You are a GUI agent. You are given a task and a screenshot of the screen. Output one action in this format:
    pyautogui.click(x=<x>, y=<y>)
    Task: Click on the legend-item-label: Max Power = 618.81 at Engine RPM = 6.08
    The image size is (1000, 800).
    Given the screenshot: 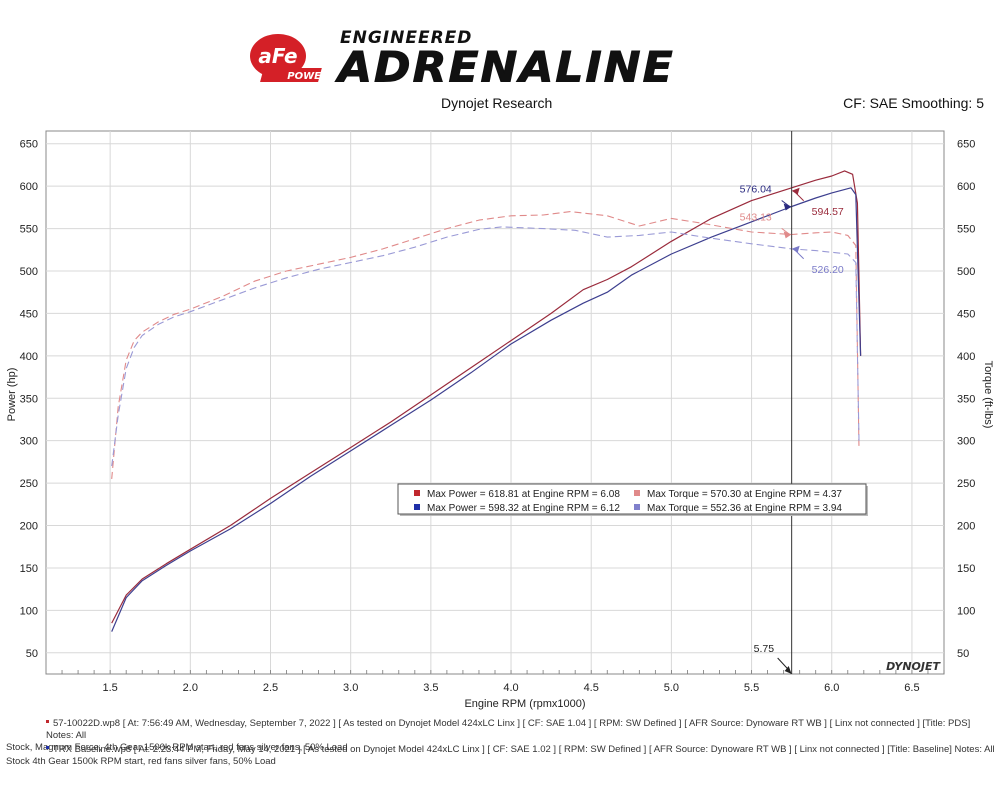 What is the action you would take?
    pyautogui.click(x=523, y=494)
    